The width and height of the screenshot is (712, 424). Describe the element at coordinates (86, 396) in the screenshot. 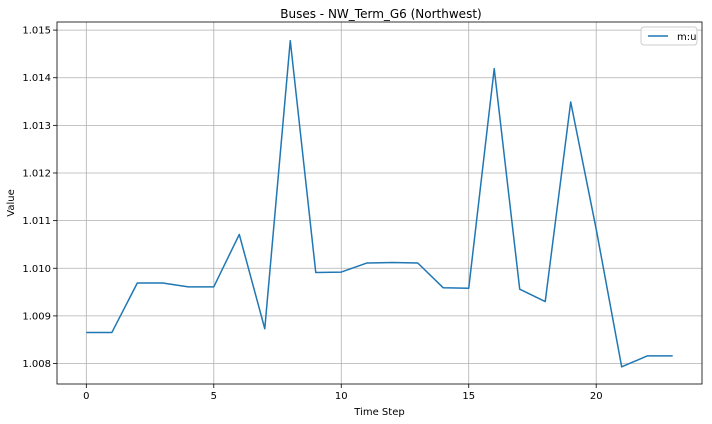

I see `x-tick-label: 0` at that location.